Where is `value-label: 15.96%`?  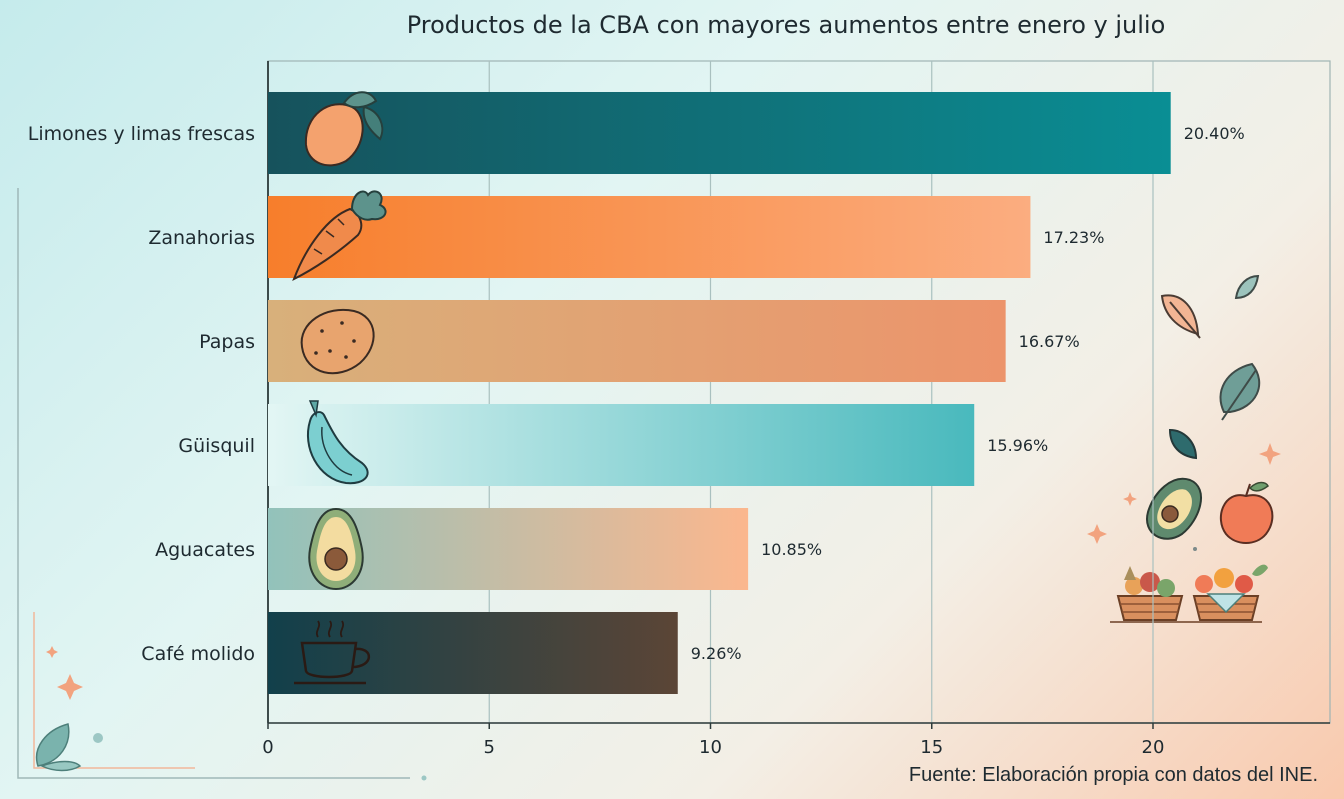
value-label: 15.96% is located at coordinates (1017, 445).